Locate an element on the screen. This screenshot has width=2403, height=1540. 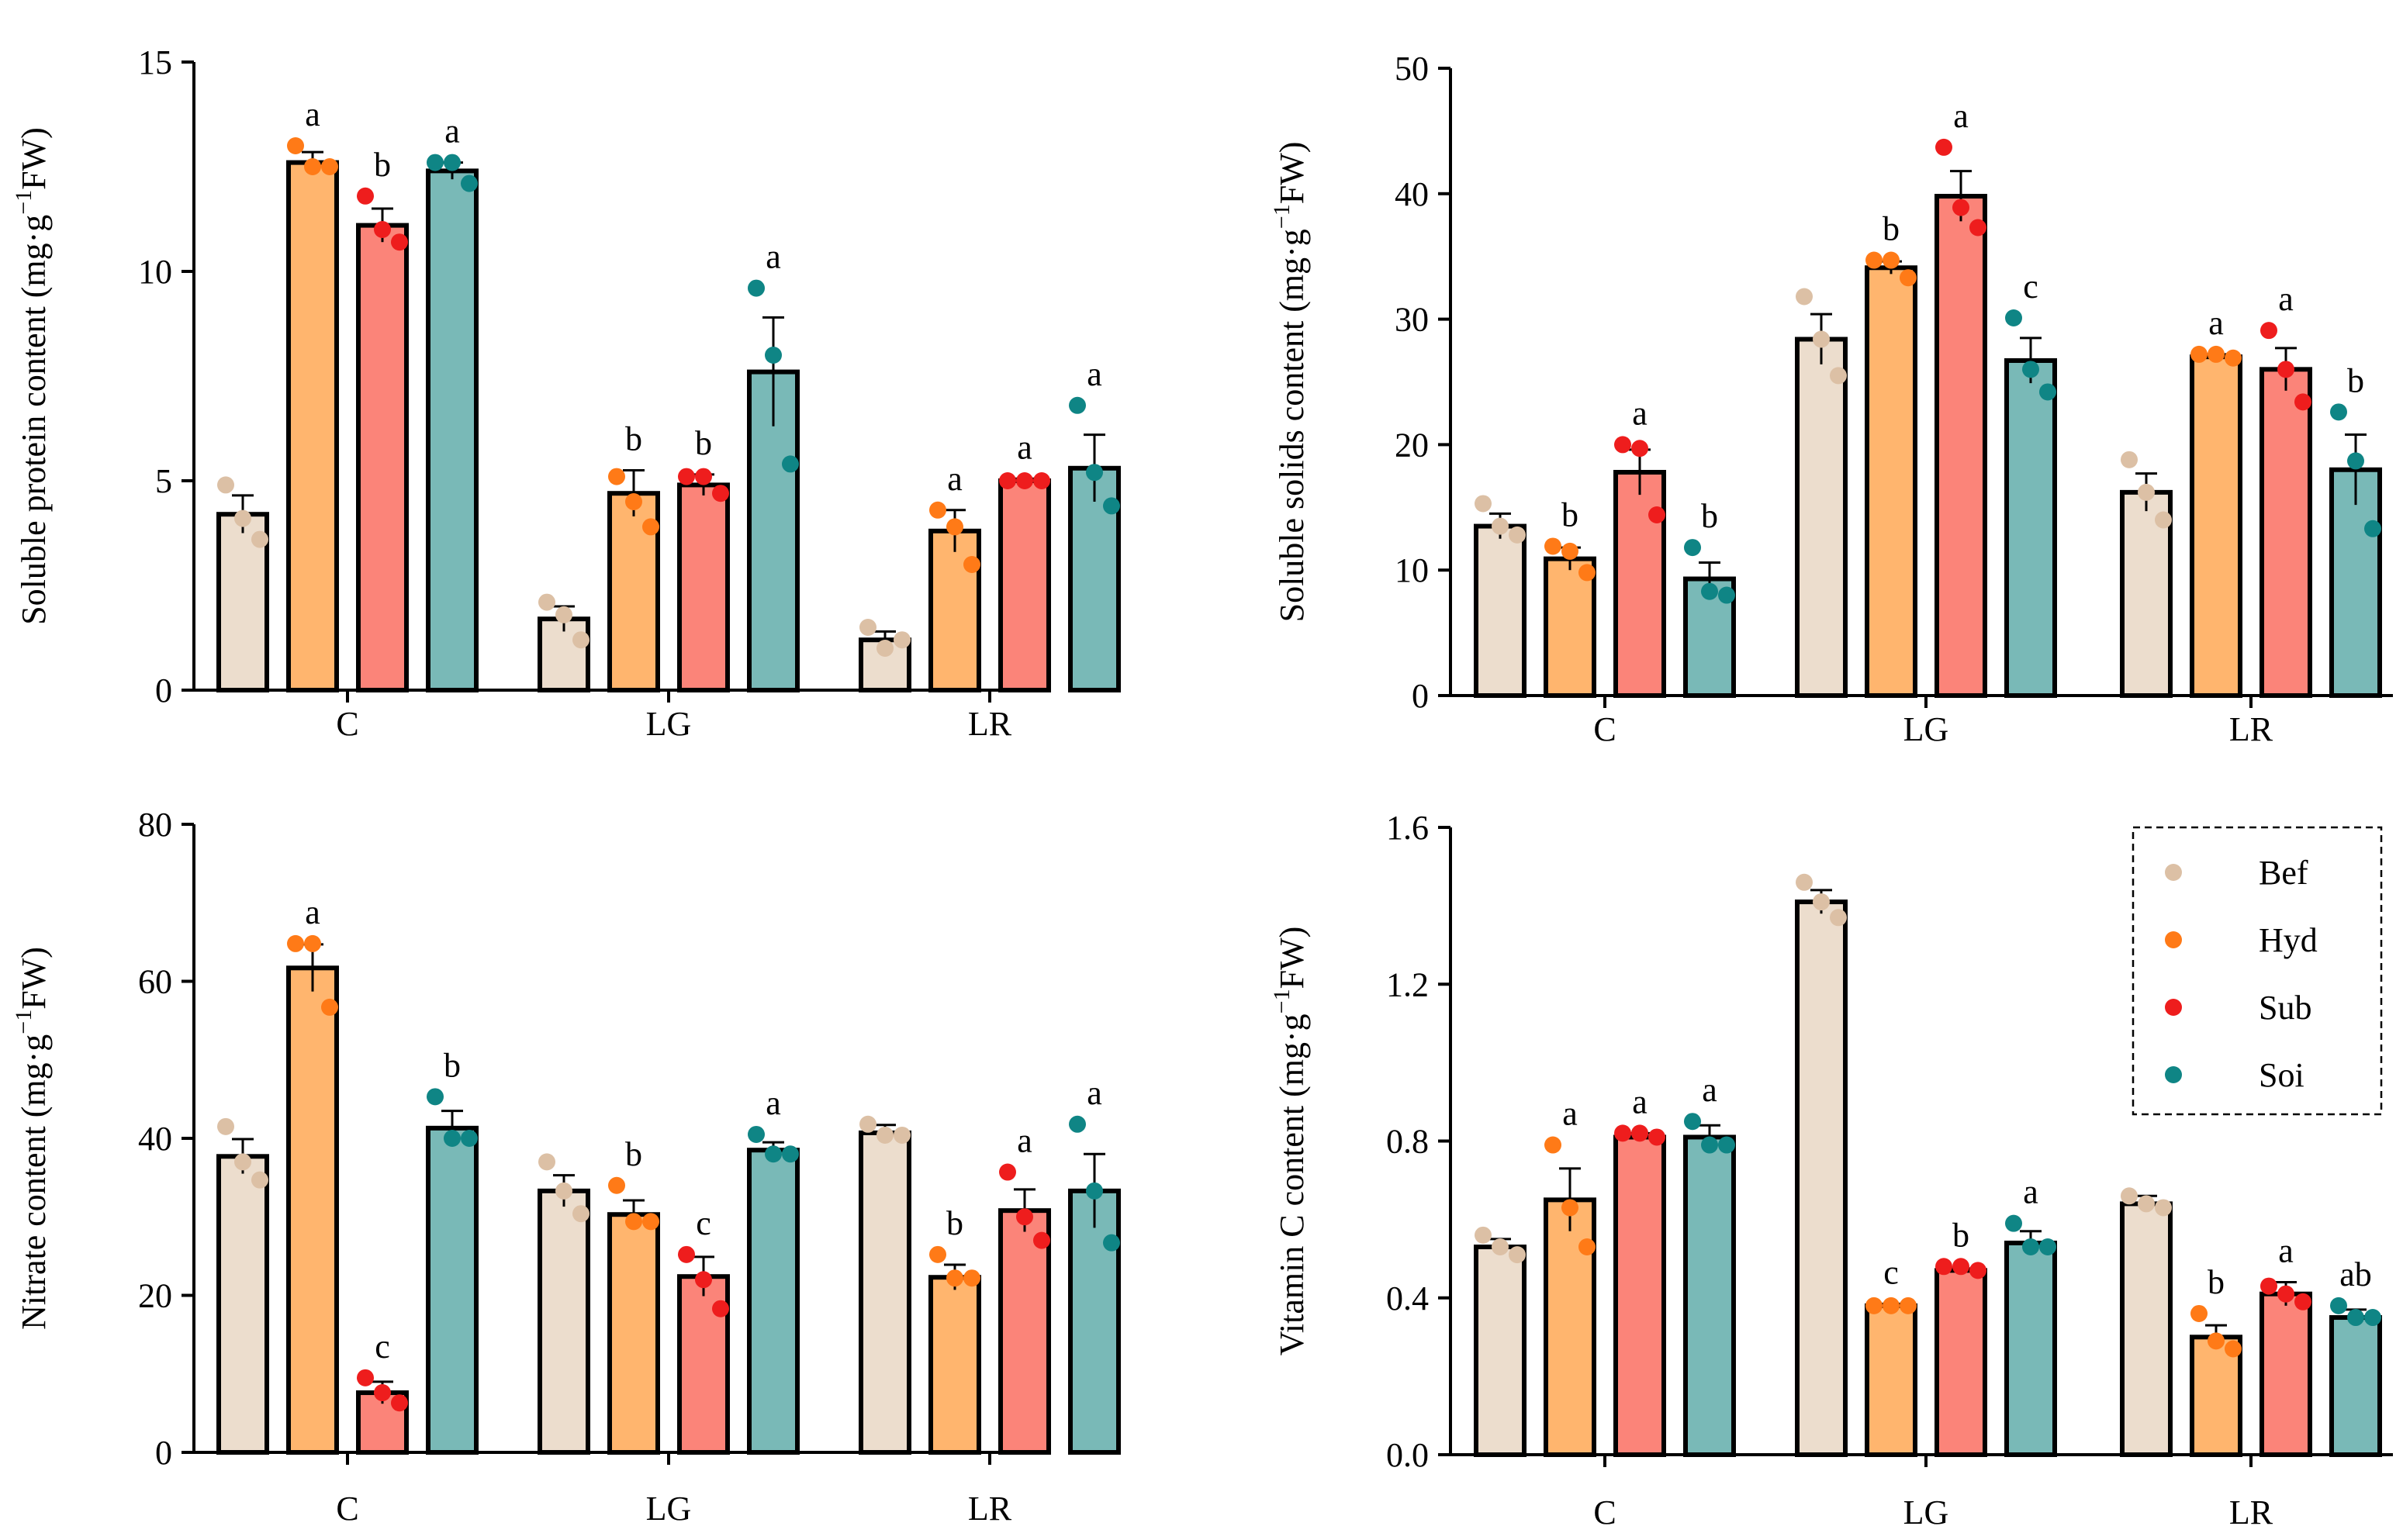
legend-label-soi: Soi is located at coordinates (2281, 1075).